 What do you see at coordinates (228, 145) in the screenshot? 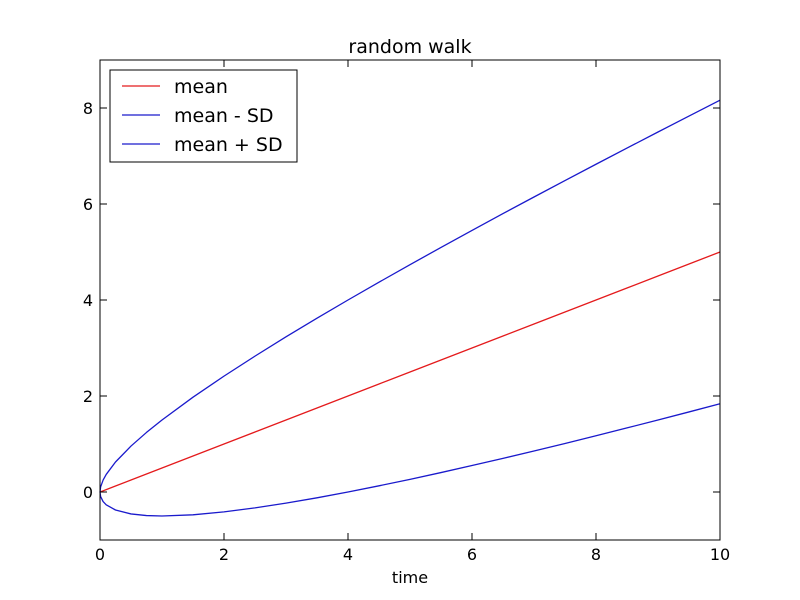
I see `legend-label-mean-plus-sd: mean + SD` at bounding box center [228, 145].